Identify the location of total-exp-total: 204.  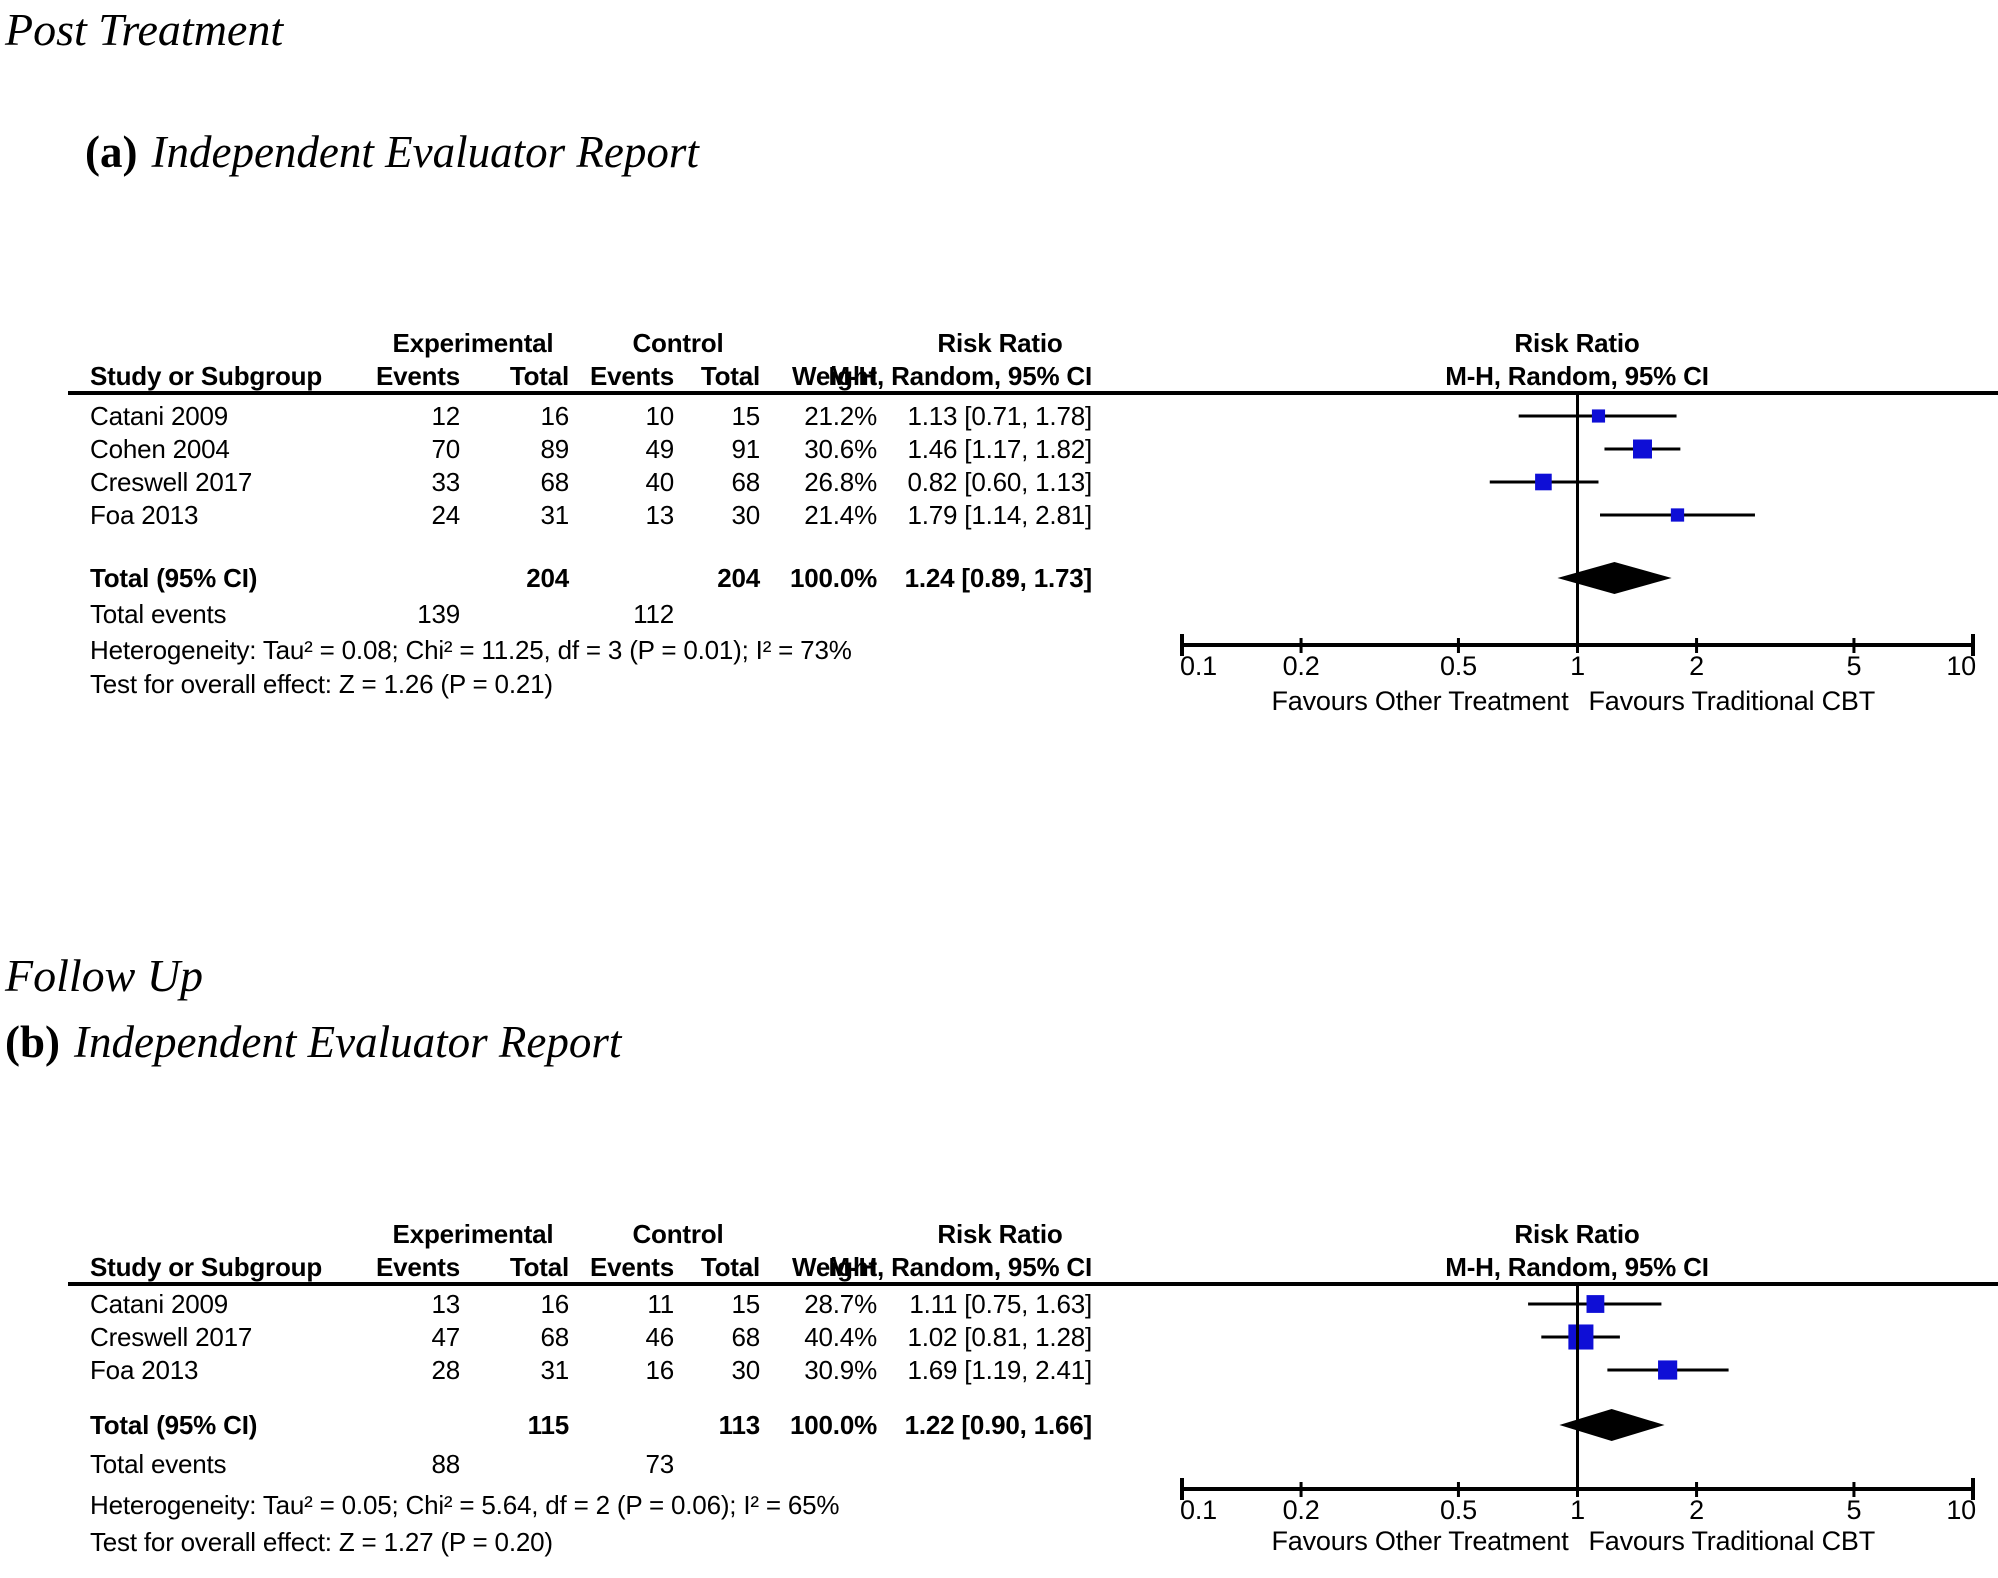
(547, 578).